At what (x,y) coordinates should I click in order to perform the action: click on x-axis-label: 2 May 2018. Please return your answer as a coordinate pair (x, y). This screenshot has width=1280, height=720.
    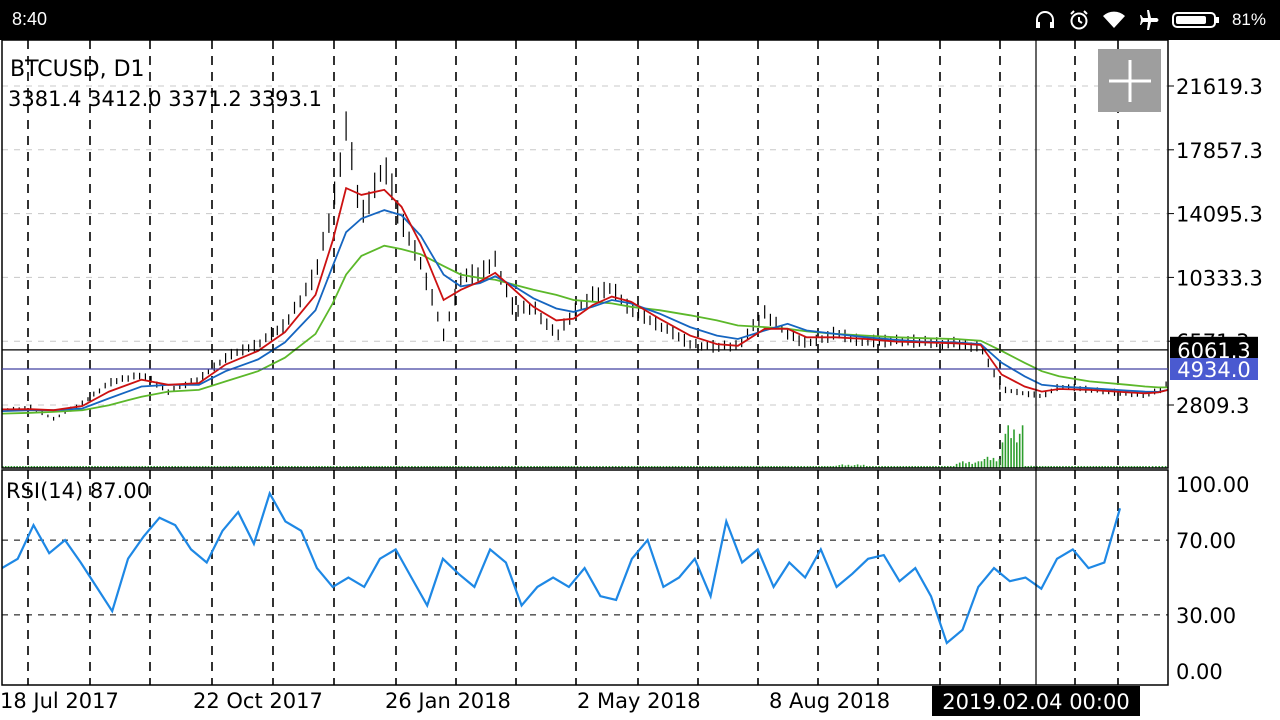
    Looking at the image, I should click on (639, 701).